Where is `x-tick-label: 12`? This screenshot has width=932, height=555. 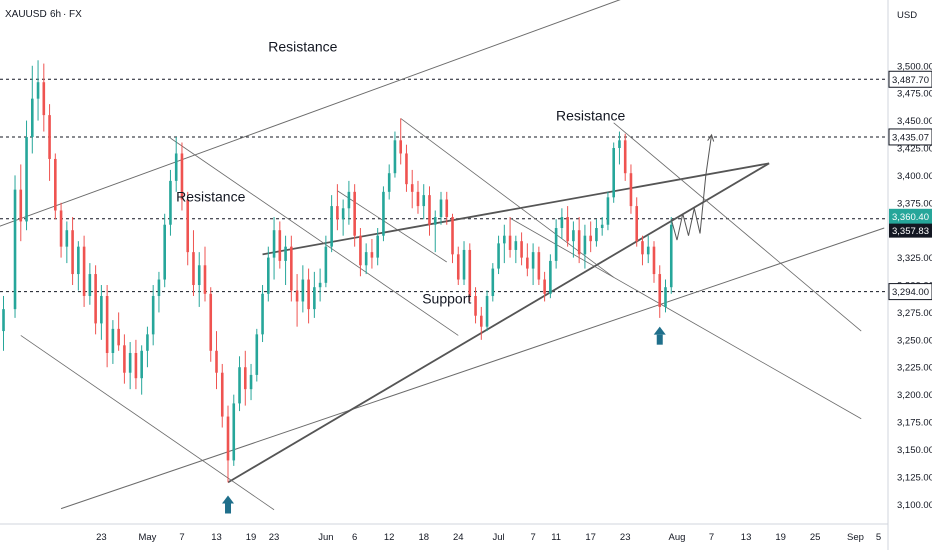
x-tick-label: 12 is located at coordinates (389, 537).